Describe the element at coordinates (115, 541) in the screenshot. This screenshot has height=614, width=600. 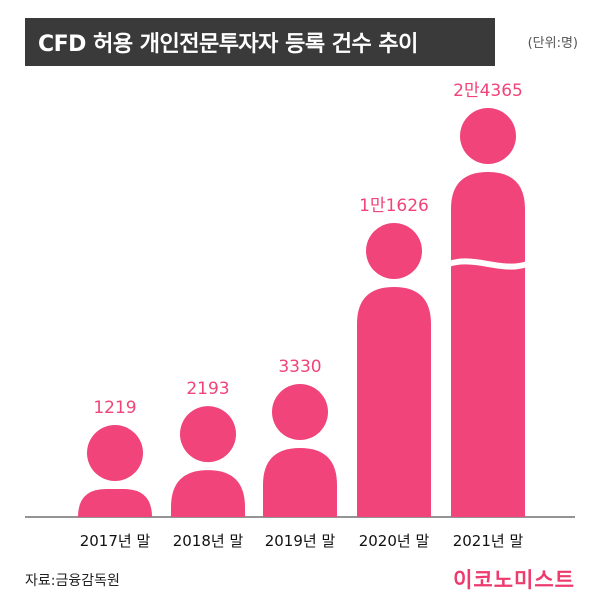
I see `category-label: 2017년 말` at that location.